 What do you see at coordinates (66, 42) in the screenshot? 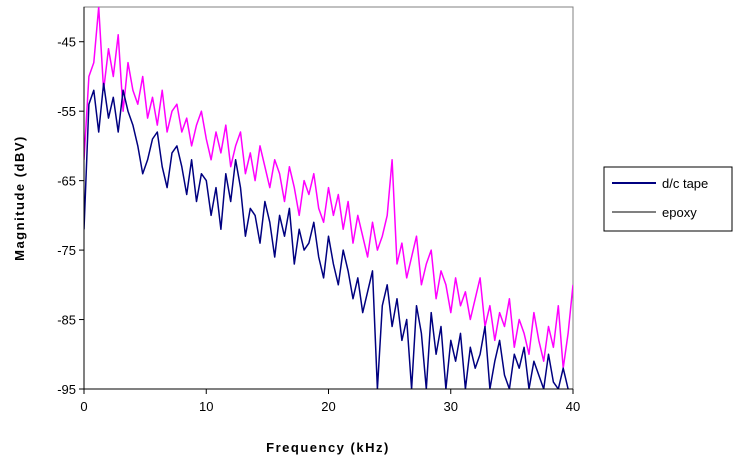
I see `y-tick-label: -45` at bounding box center [66, 42].